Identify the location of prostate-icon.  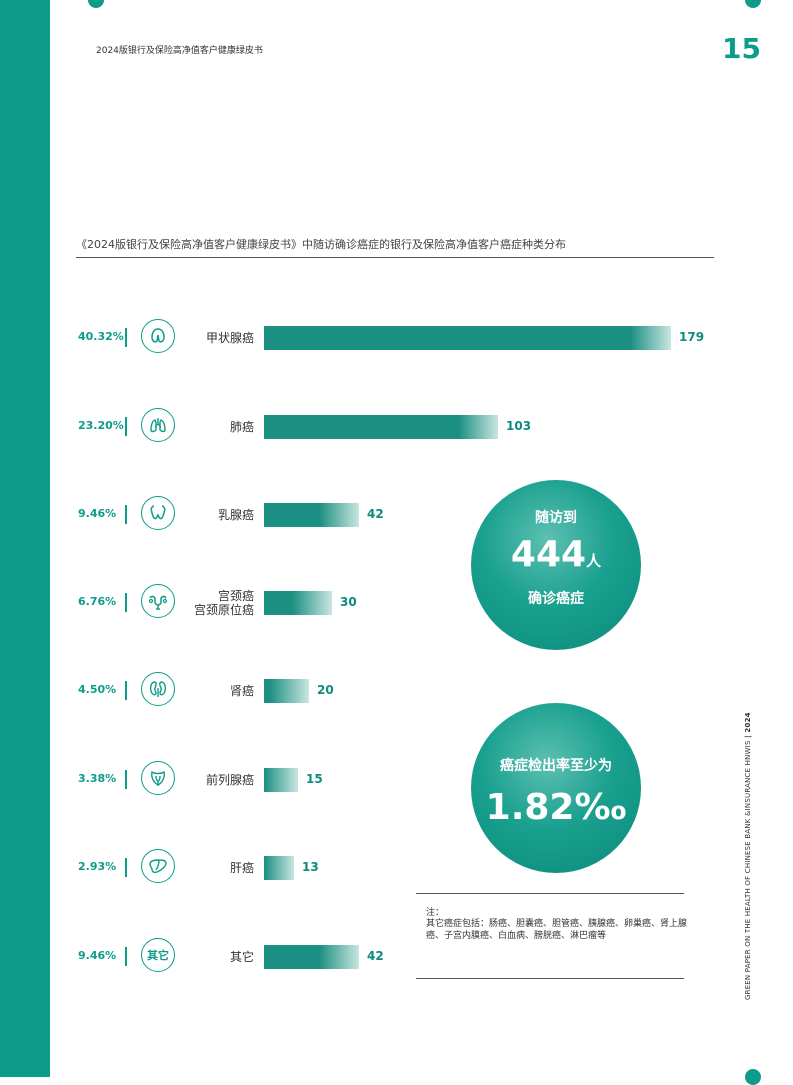
(158, 778).